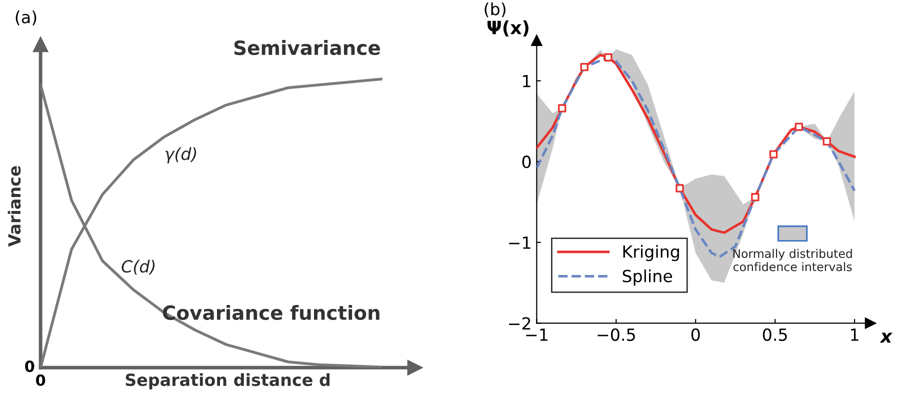  Describe the element at coordinates (886, 337) in the screenshot. I see `x-axis-title: x` at that location.